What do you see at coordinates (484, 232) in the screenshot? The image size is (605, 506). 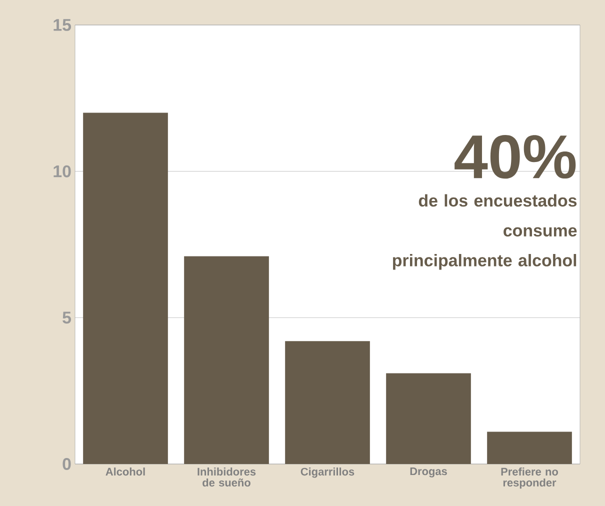 I see `text: de los encuestados consume principalmente alcohol` at bounding box center [484, 232].